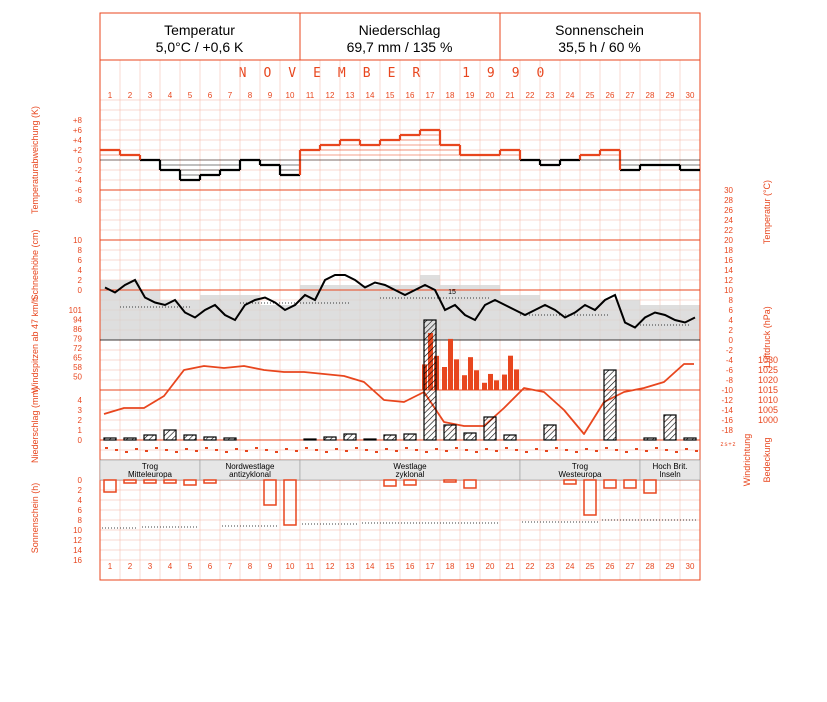 The width and height of the screenshot is (827, 702). What do you see at coordinates (768, 420) in the screenshot?
I see `pressure-tick: 1000` at bounding box center [768, 420].